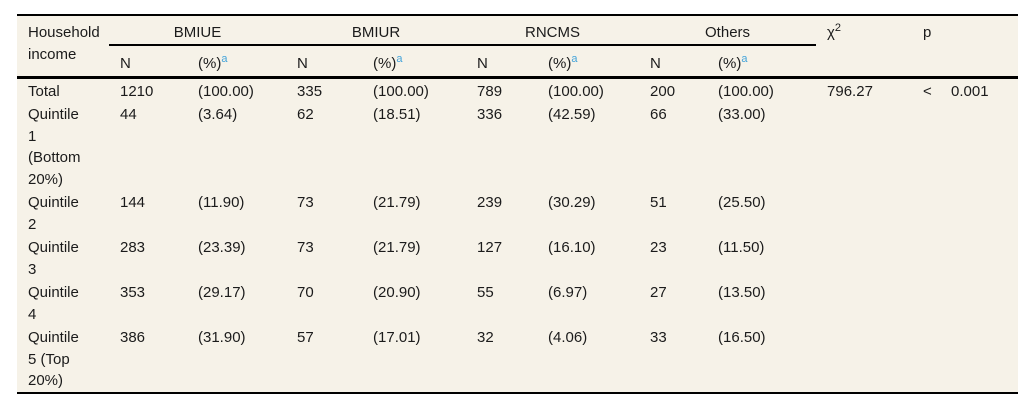  Describe the element at coordinates (762, 62) in the screenshot. I see `subheader-others-pct: (%)a` at that location.